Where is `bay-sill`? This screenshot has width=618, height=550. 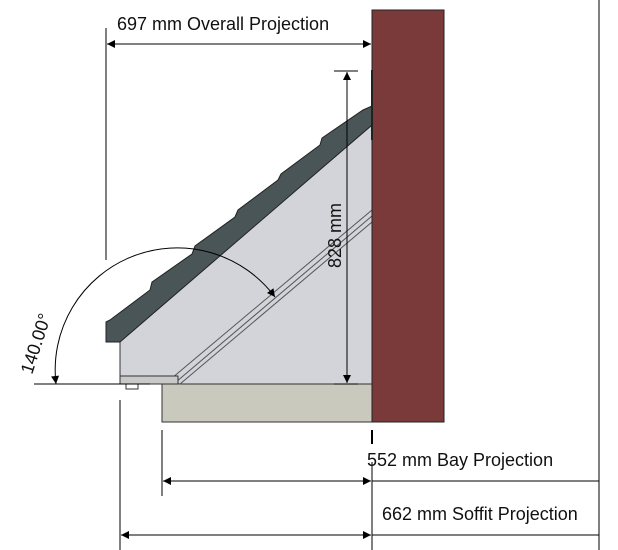
bay-sill is located at coordinates (267, 403).